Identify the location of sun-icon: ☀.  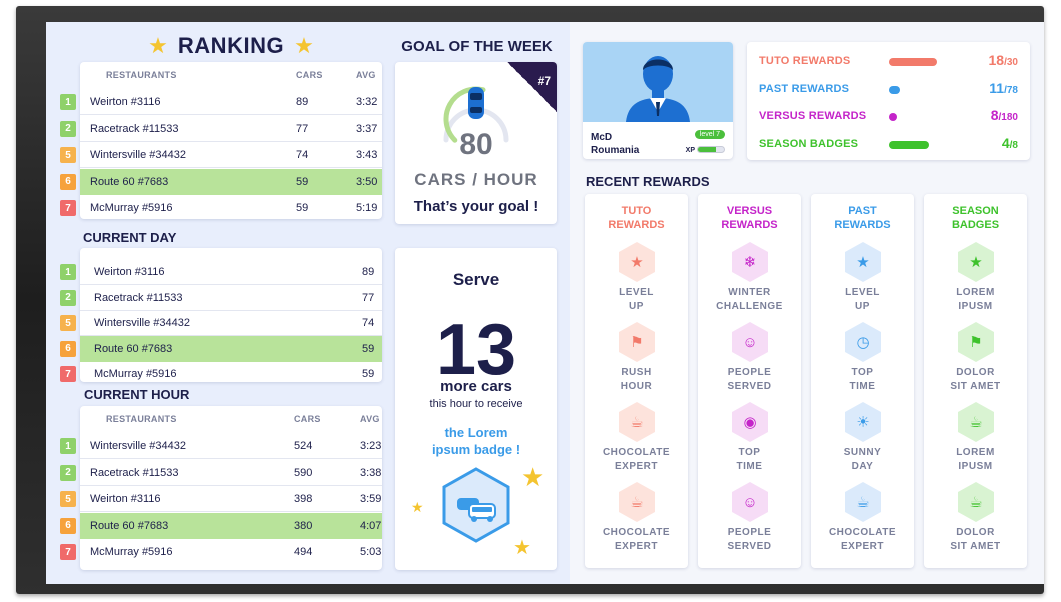
(863, 422).